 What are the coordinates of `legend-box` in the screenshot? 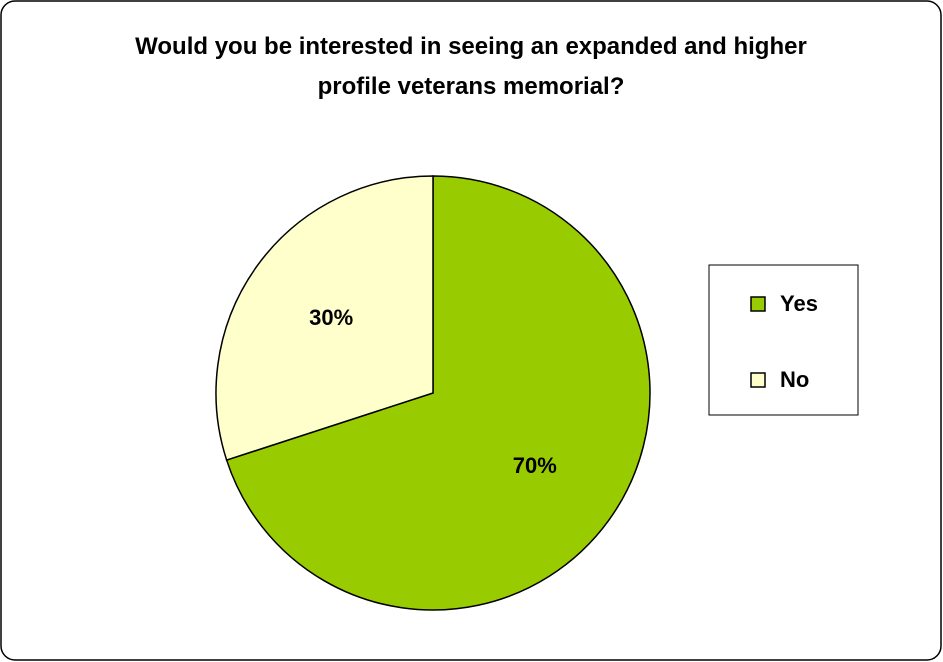 It's located at (783, 340).